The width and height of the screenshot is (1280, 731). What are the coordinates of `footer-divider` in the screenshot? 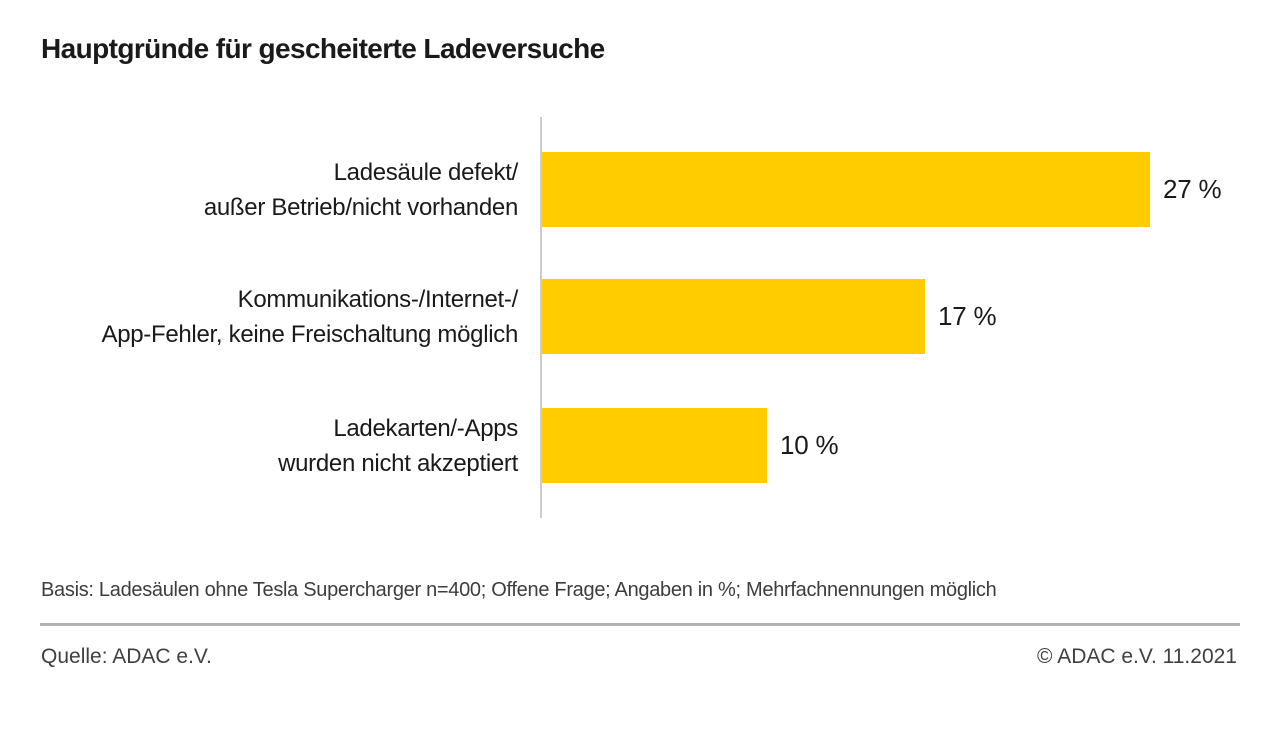 It's located at (640, 624).